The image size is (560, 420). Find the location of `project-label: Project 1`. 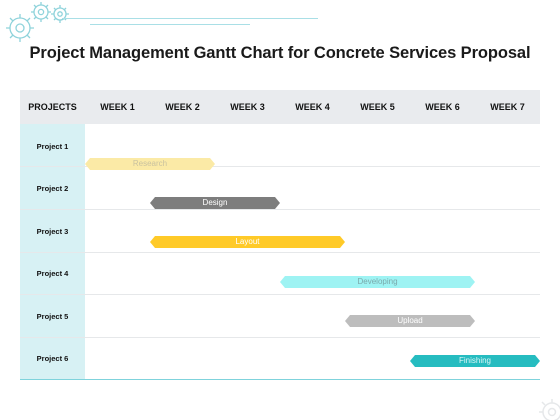

project-label: Project 1 is located at coordinates (52, 146).